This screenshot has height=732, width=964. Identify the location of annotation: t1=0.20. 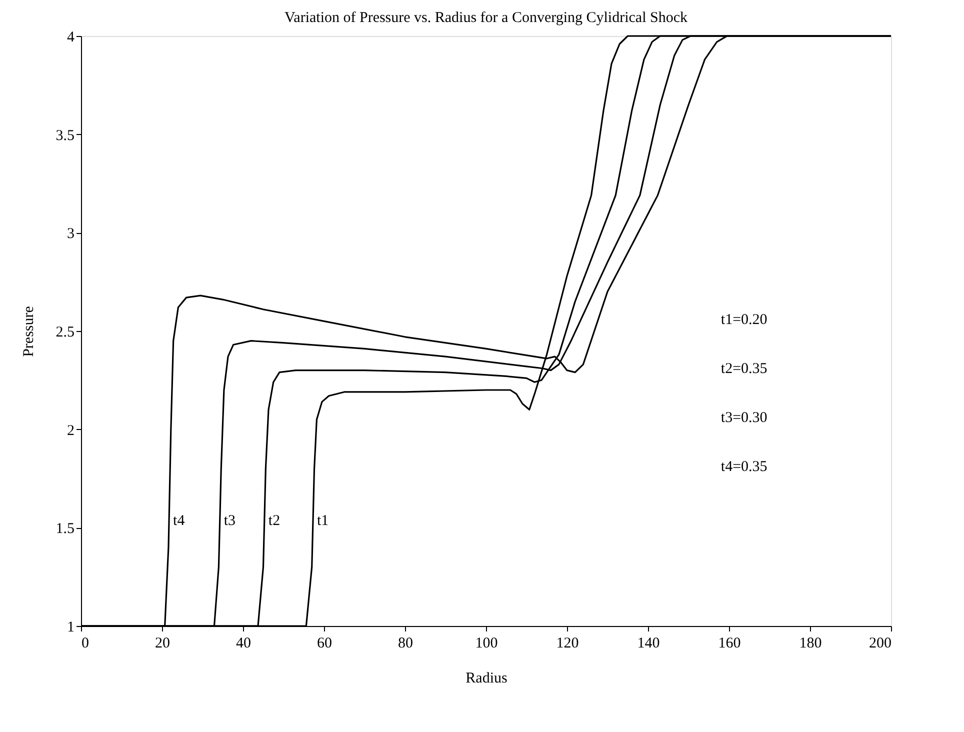
(744, 320).